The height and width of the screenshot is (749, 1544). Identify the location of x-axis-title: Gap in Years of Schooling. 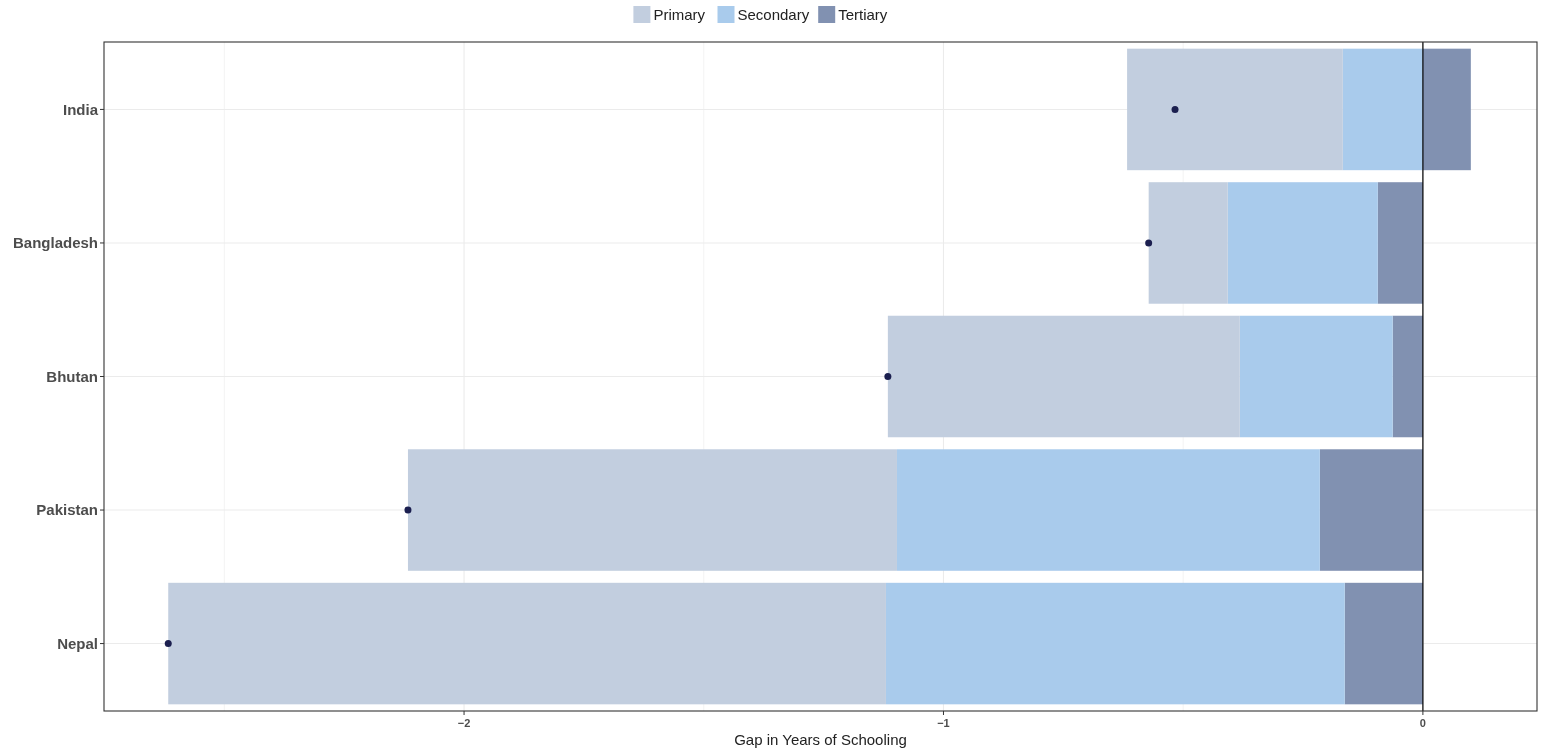
(820, 739).